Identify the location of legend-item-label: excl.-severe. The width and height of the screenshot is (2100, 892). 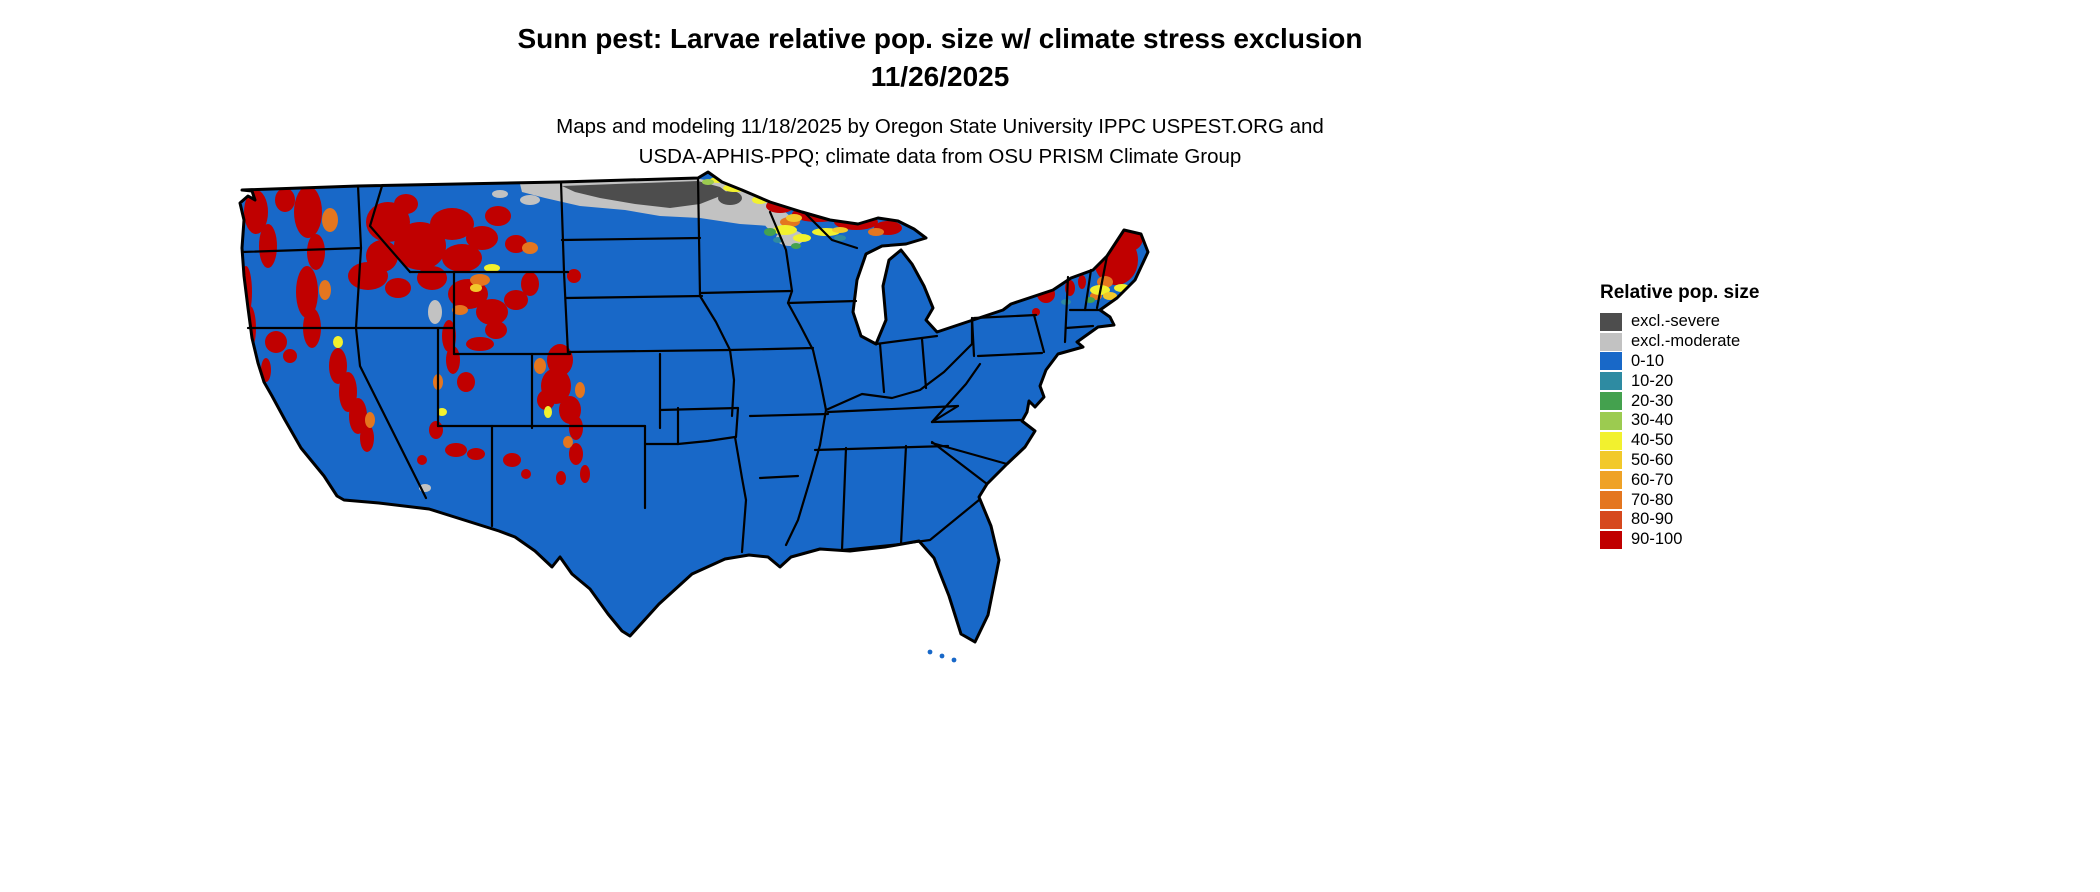
(1675, 321).